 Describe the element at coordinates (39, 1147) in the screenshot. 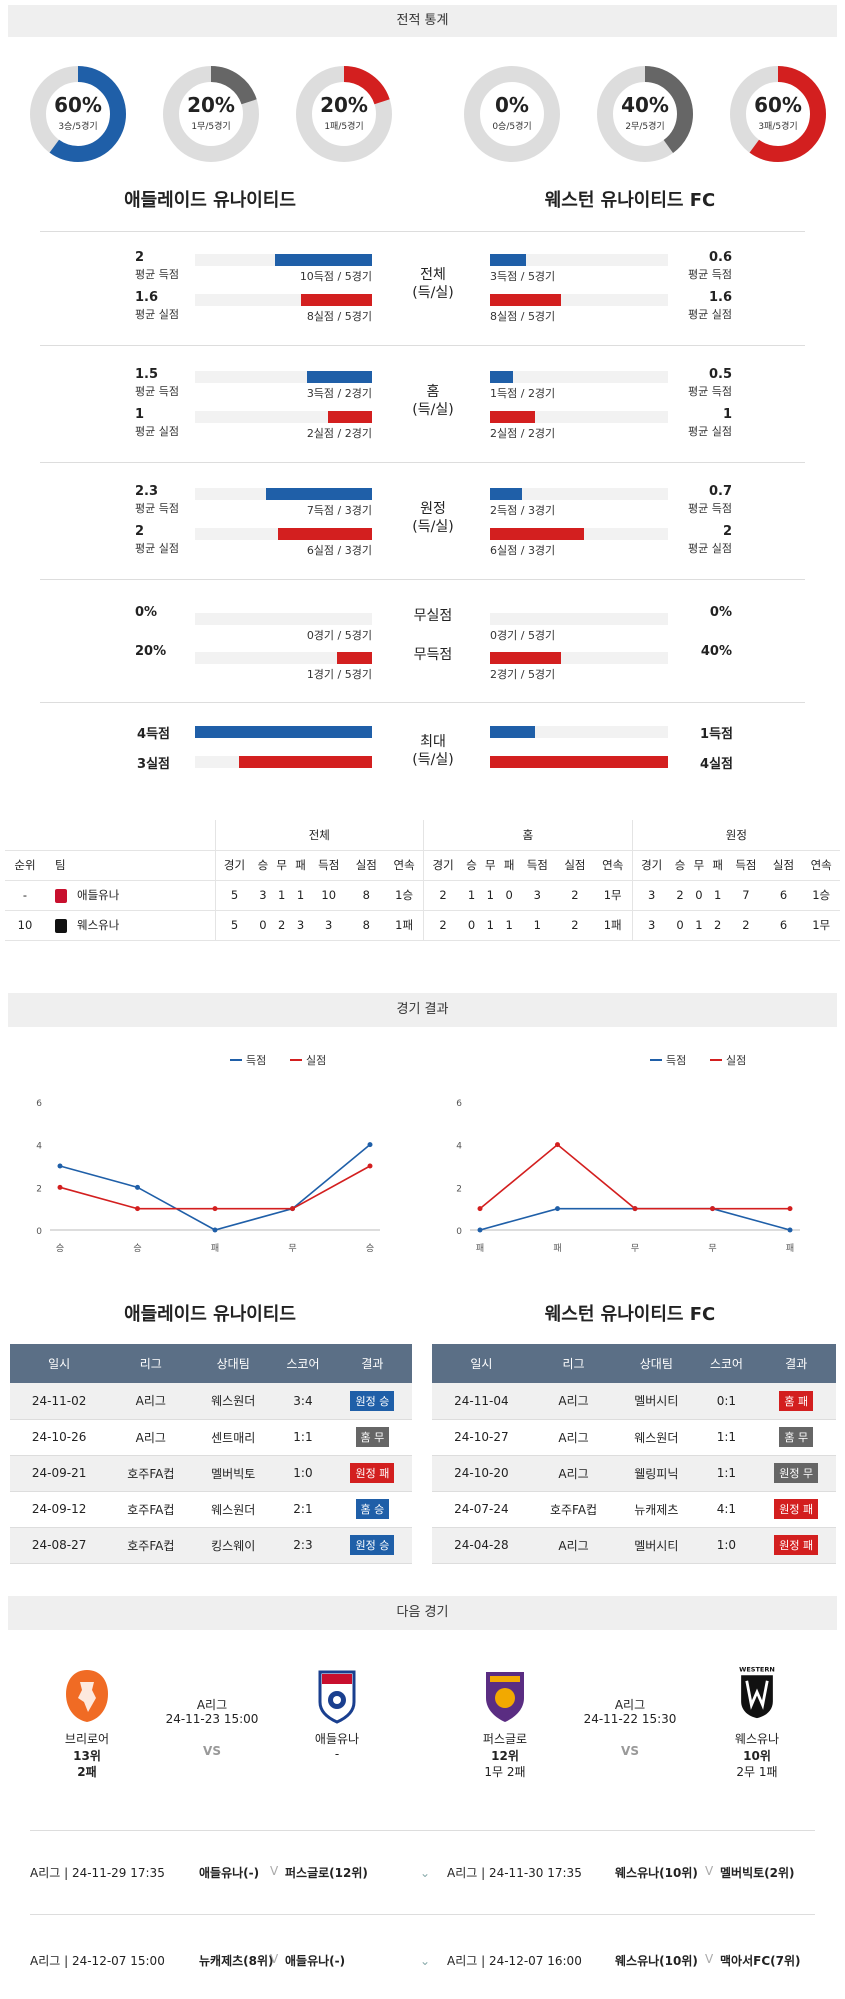

I see `y-tick-label: 4` at that location.